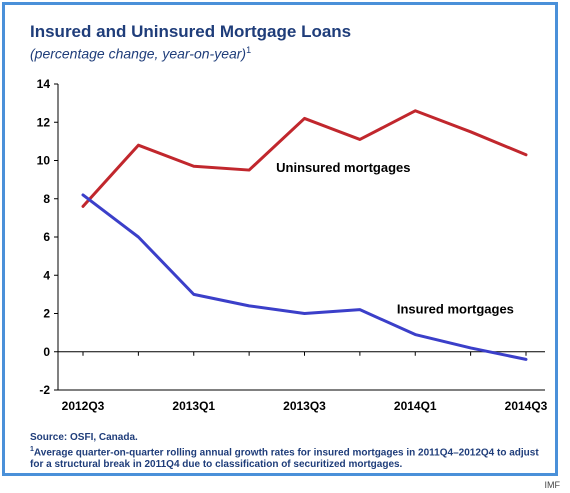 The width and height of the screenshot is (570, 493). I want to click on y-tick-label: 8, so click(46, 199).